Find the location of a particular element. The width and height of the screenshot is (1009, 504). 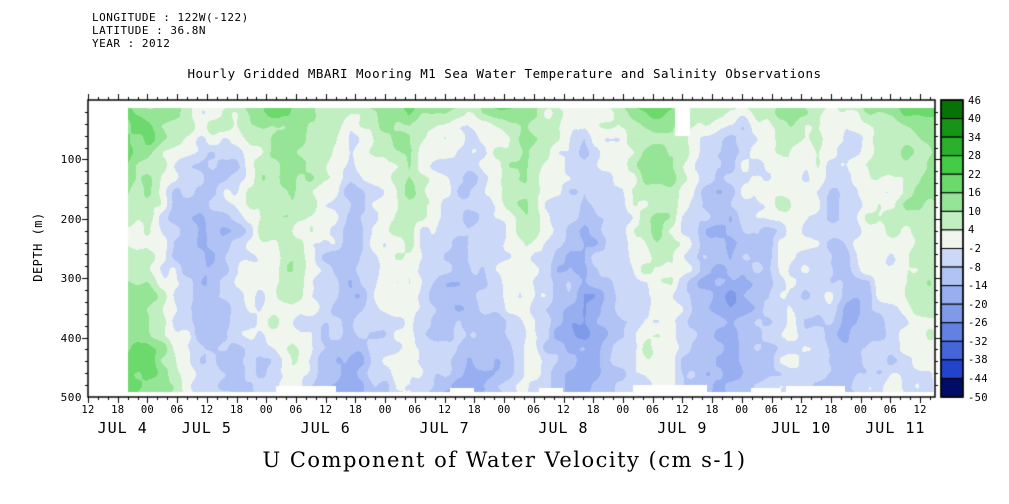

year-label: YEAR : 2012 is located at coordinates (131, 43).